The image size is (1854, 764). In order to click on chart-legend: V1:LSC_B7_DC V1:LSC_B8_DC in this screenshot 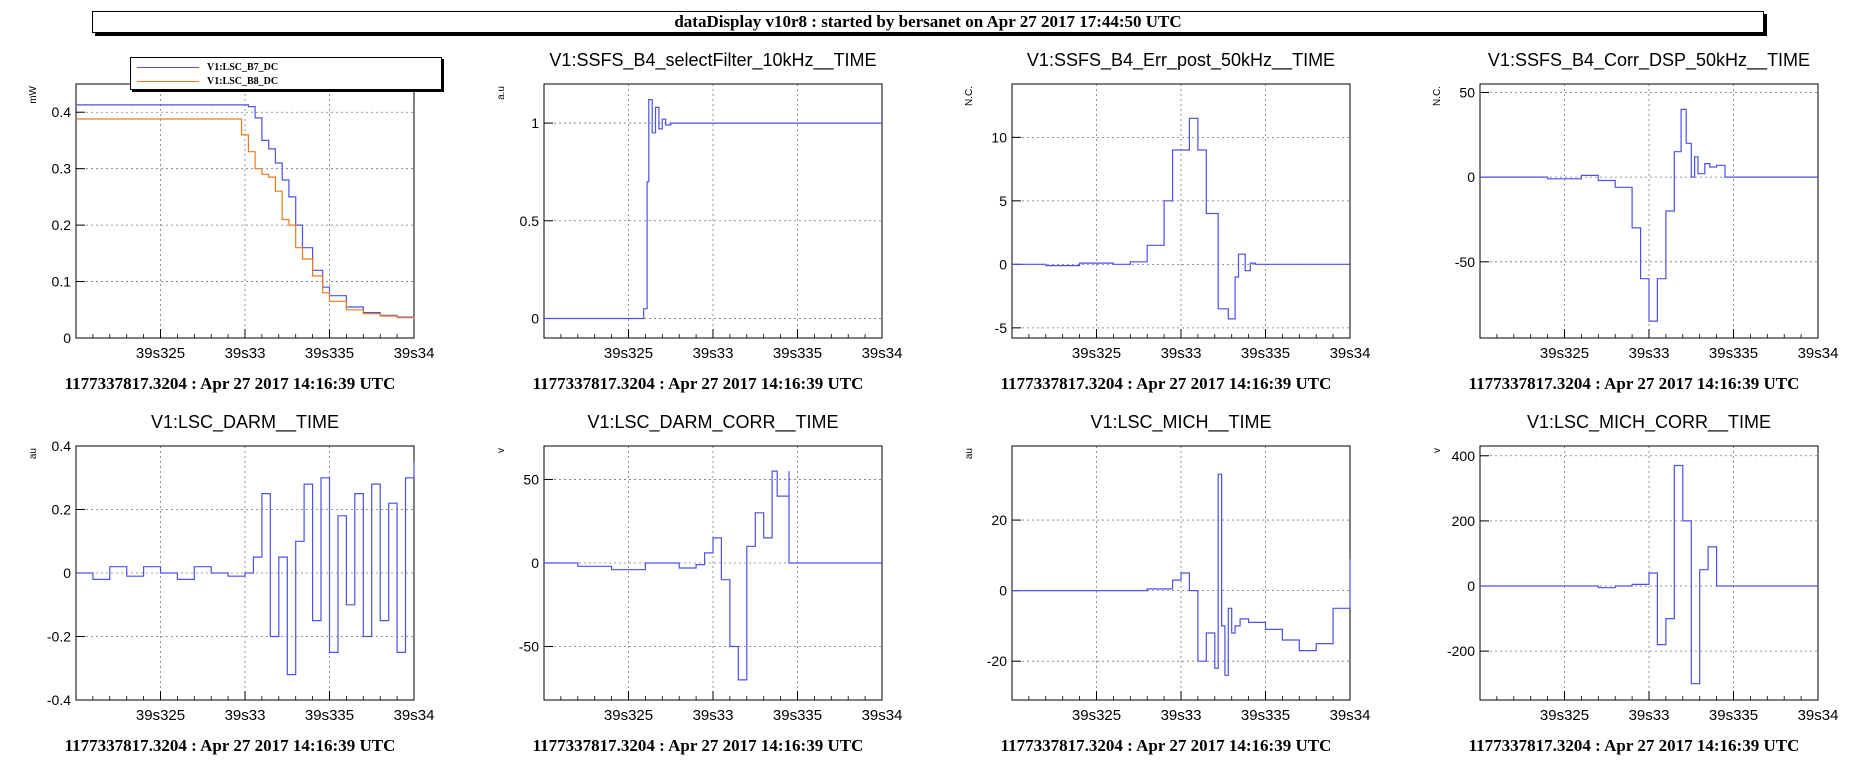, I will do `click(286, 73)`.